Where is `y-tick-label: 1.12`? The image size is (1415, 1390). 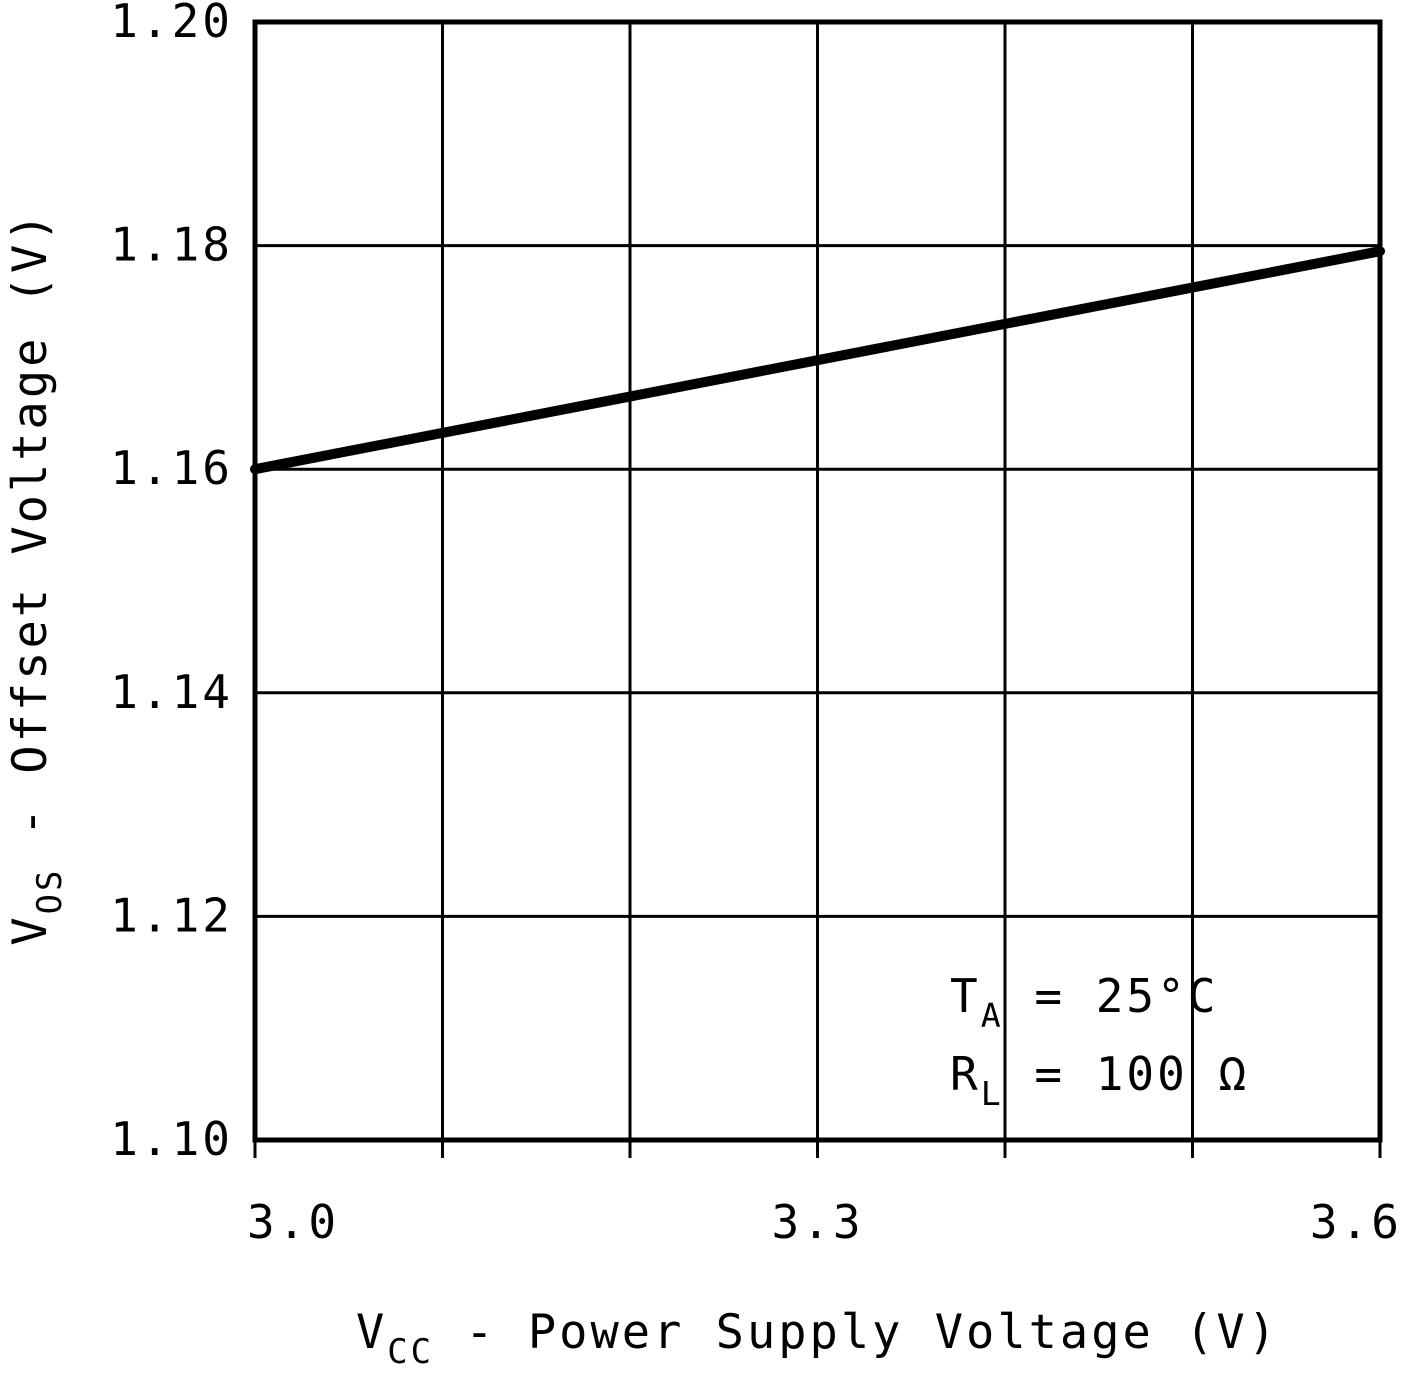
y-tick-label: 1.12 is located at coordinates (171, 915).